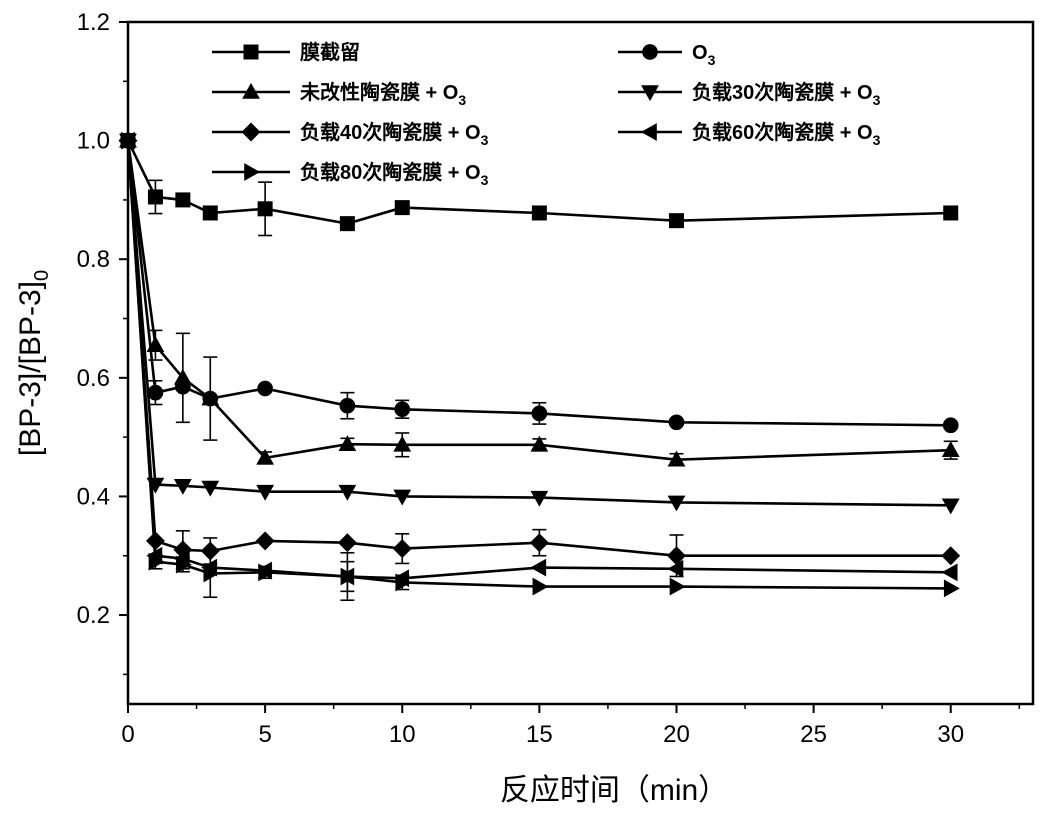 This screenshot has height=820, width=1049. I want to click on legend-label: 负载30次陶瓷膜 + O3, so click(786, 94).